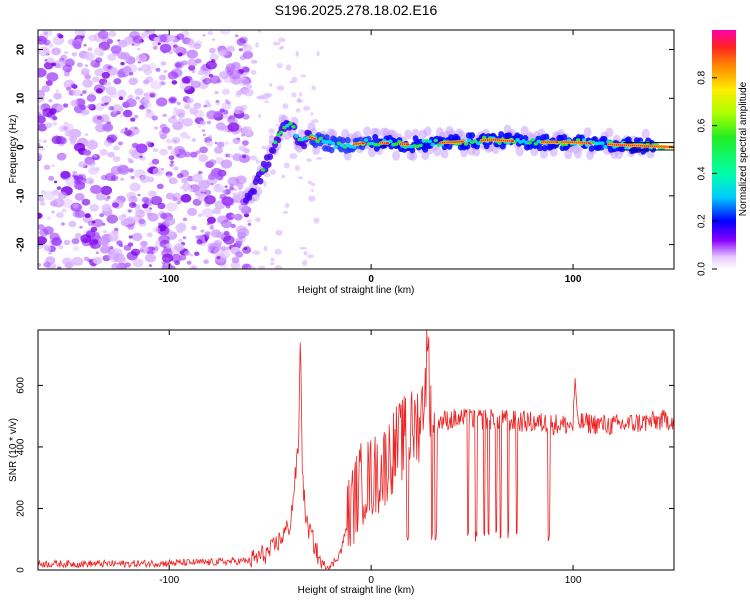 The height and width of the screenshot is (600, 750). Describe the element at coordinates (13, 450) in the screenshot. I see `snr-y-label: SNR (10 * v/v)` at that location.